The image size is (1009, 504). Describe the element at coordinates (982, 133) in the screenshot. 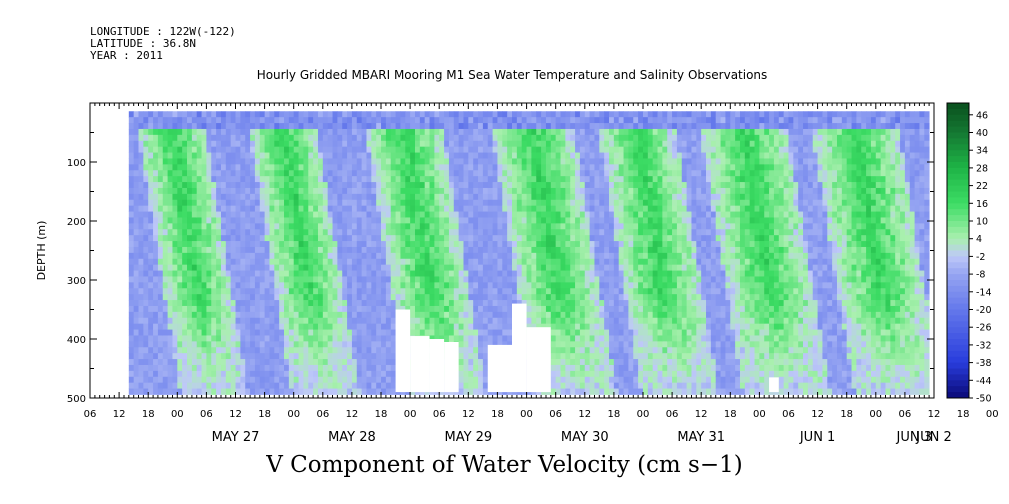

I see `colorbar-tick-label: 40` at that location.